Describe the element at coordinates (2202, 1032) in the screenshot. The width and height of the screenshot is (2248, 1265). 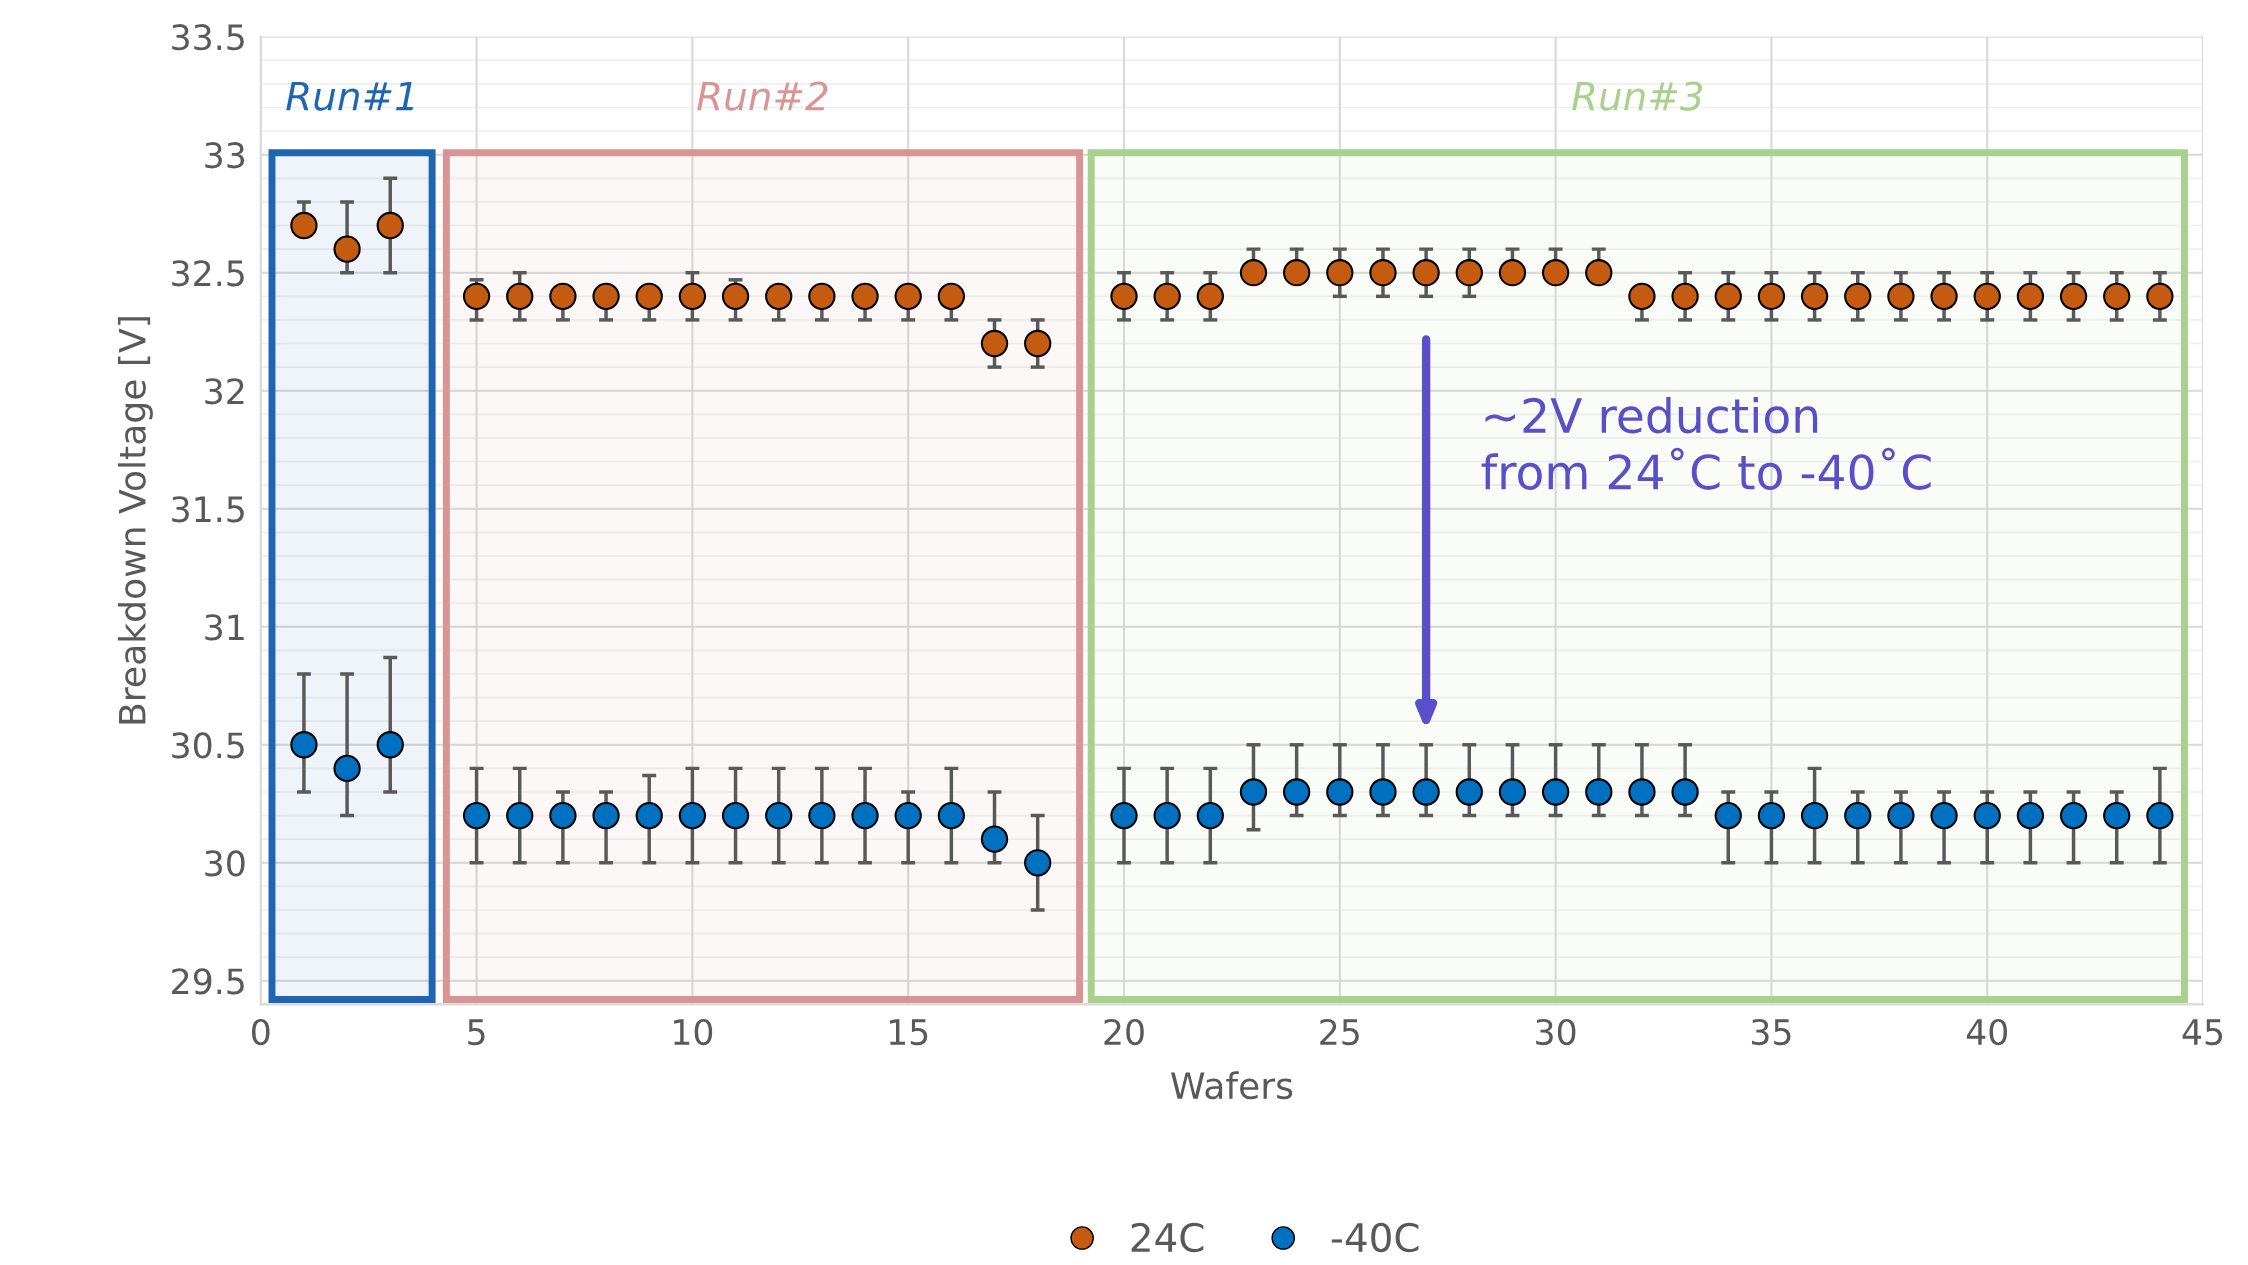
I see `x-tick-label: 45` at that location.